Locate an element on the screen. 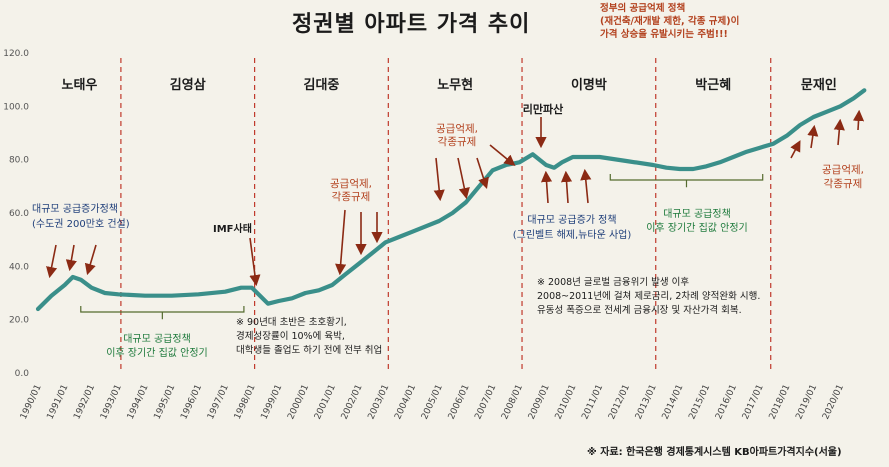 This screenshot has height=467, width=889. top-note-line: 정부의 공급억제 정책 is located at coordinates (643, 8).